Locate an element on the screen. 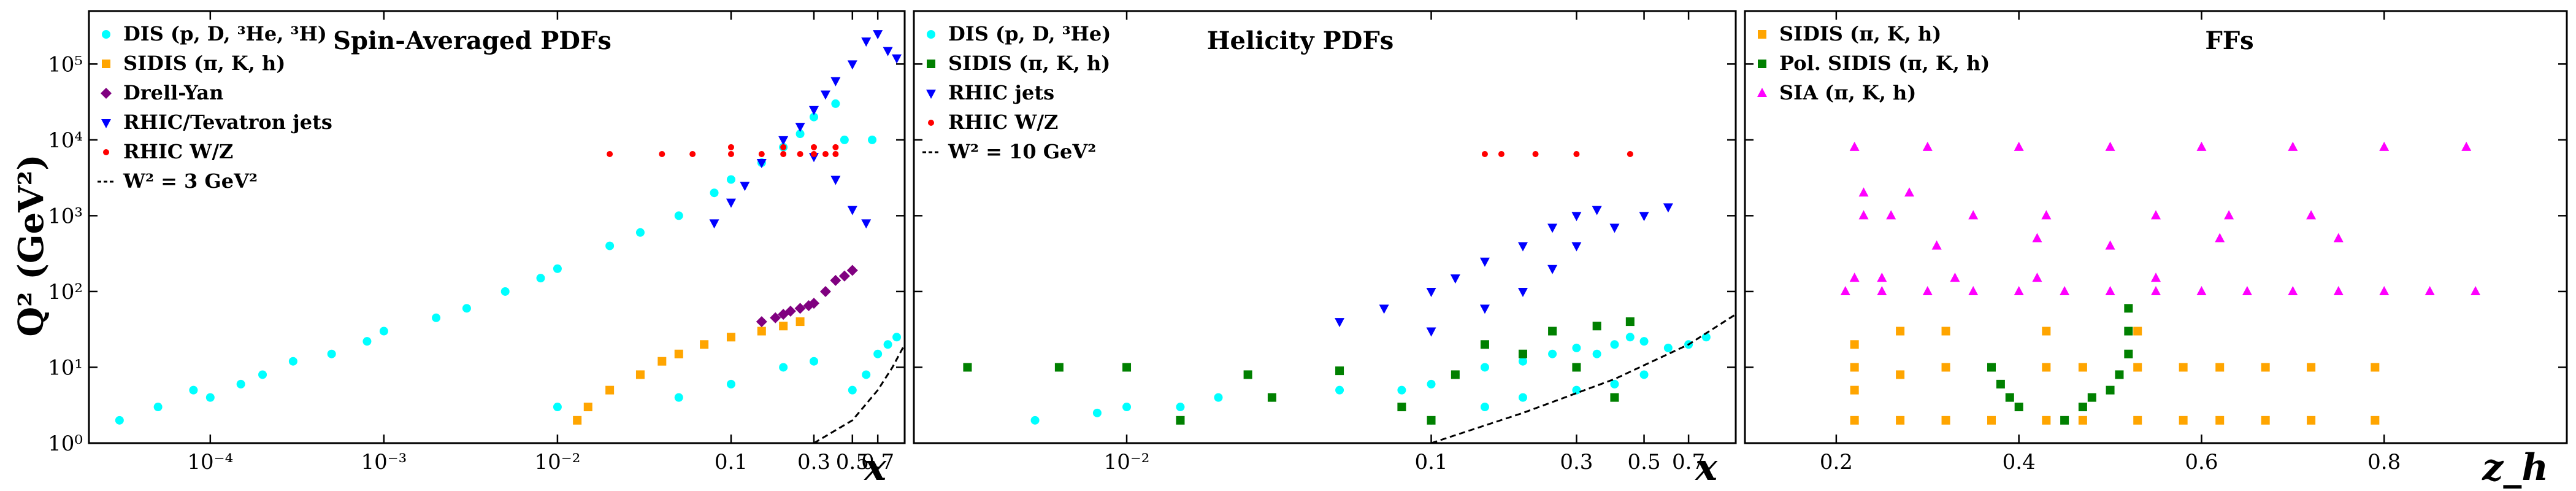 Image resolution: width=2576 pixels, height=491 pixels. x-tick-label: 0.3 is located at coordinates (813, 462).